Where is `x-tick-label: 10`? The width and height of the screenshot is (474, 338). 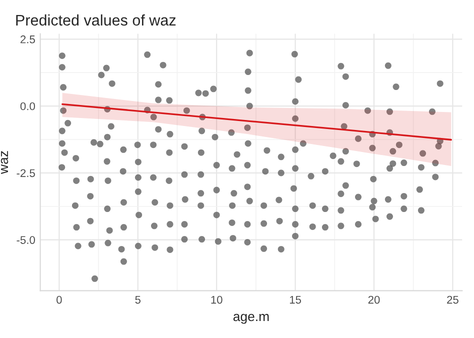 x-tick-label: 10 is located at coordinates (216, 300).